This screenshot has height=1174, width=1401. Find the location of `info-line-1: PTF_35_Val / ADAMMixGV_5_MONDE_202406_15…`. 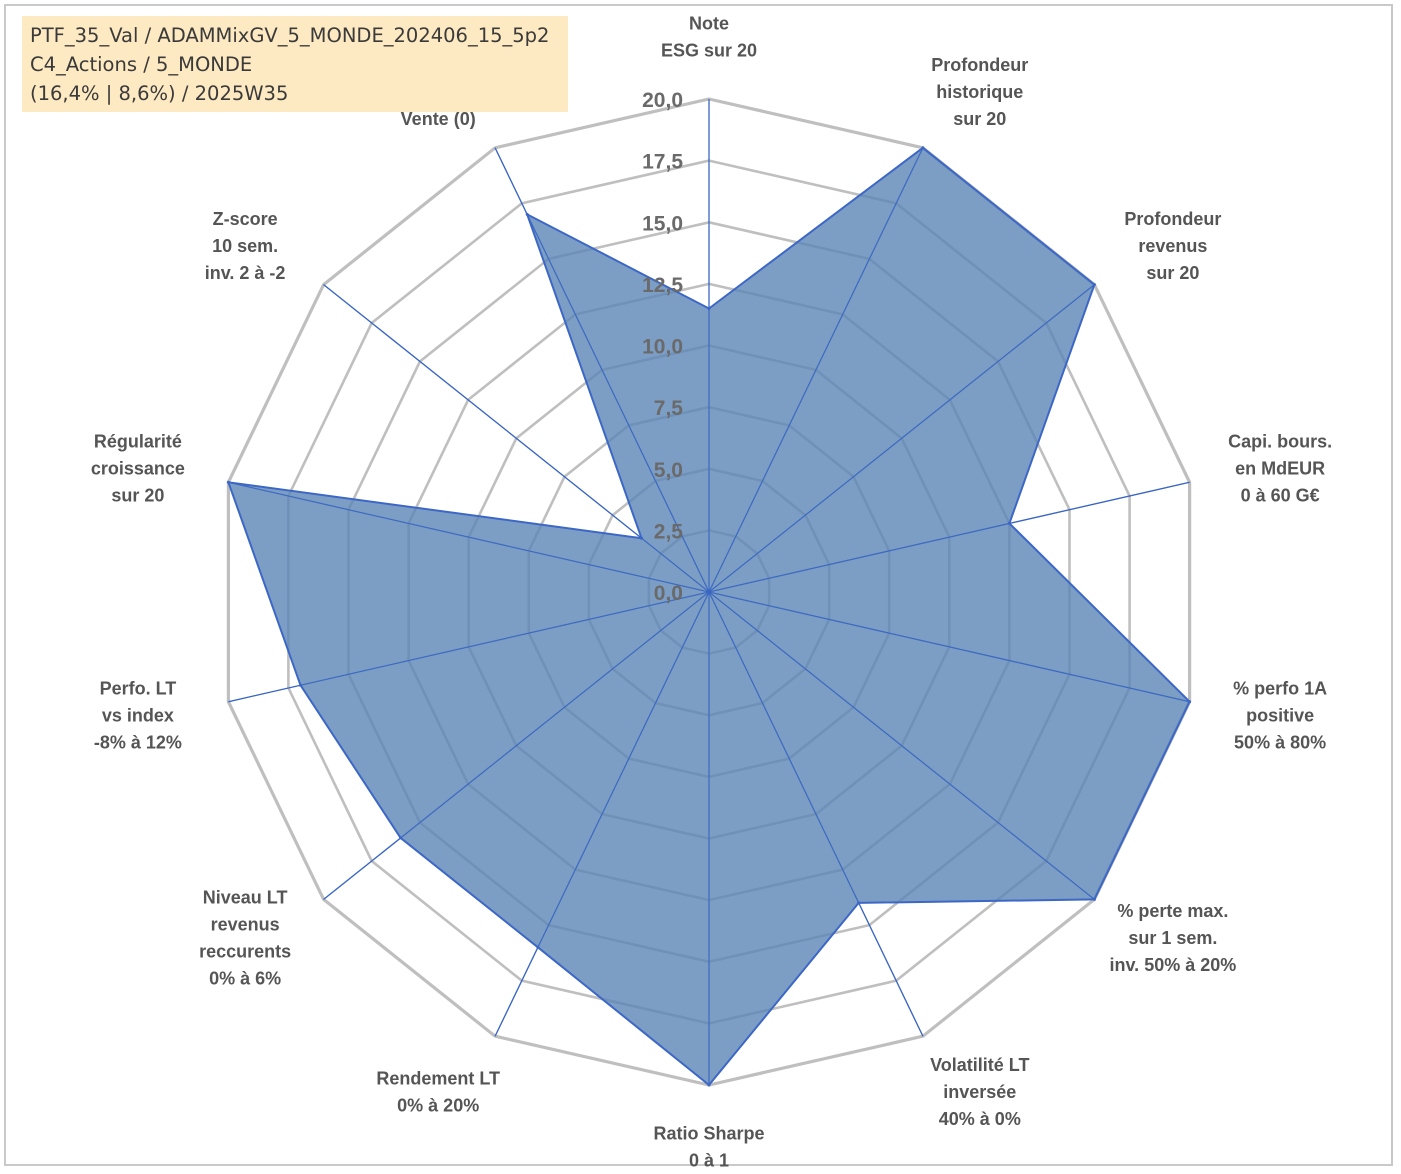

info-line-1: PTF_35_Val / ADAMMixGV_5_MONDE_202406_15… is located at coordinates (290, 35).